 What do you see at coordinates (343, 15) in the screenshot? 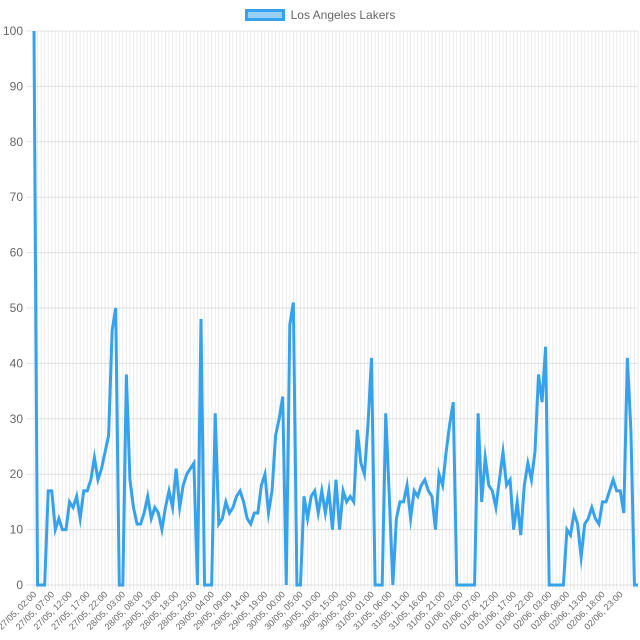
I see `legend-label: Los Angeles Lakers` at bounding box center [343, 15].